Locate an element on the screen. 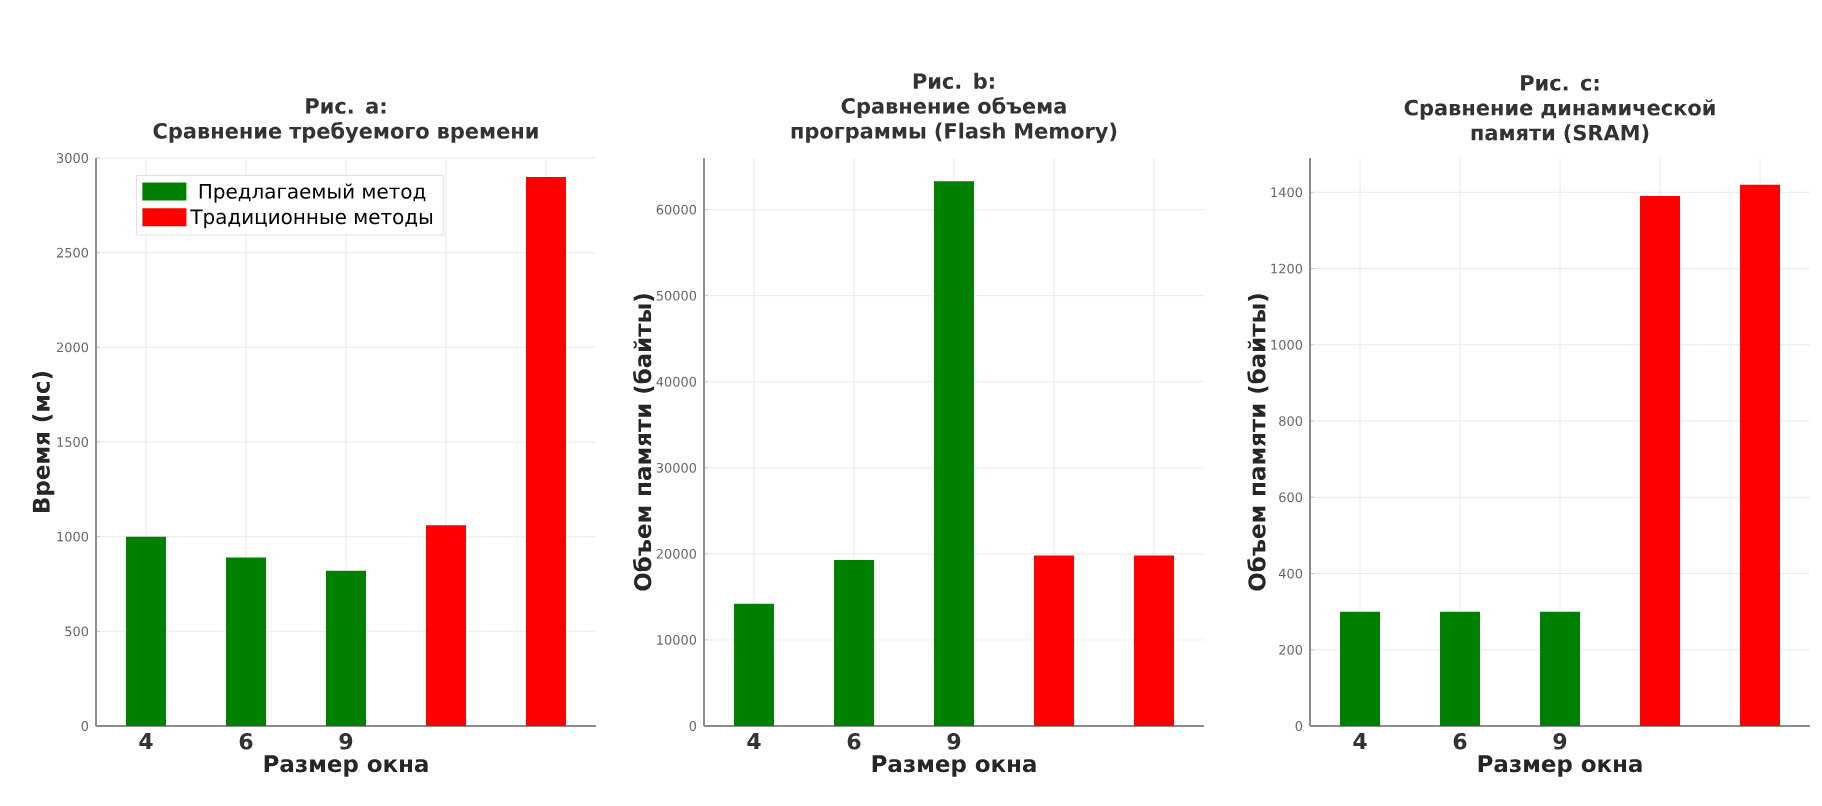 Image resolution: width=1822 pixels, height=806 pixels. legend-label: Предлагаемый метод is located at coordinates (312, 193).